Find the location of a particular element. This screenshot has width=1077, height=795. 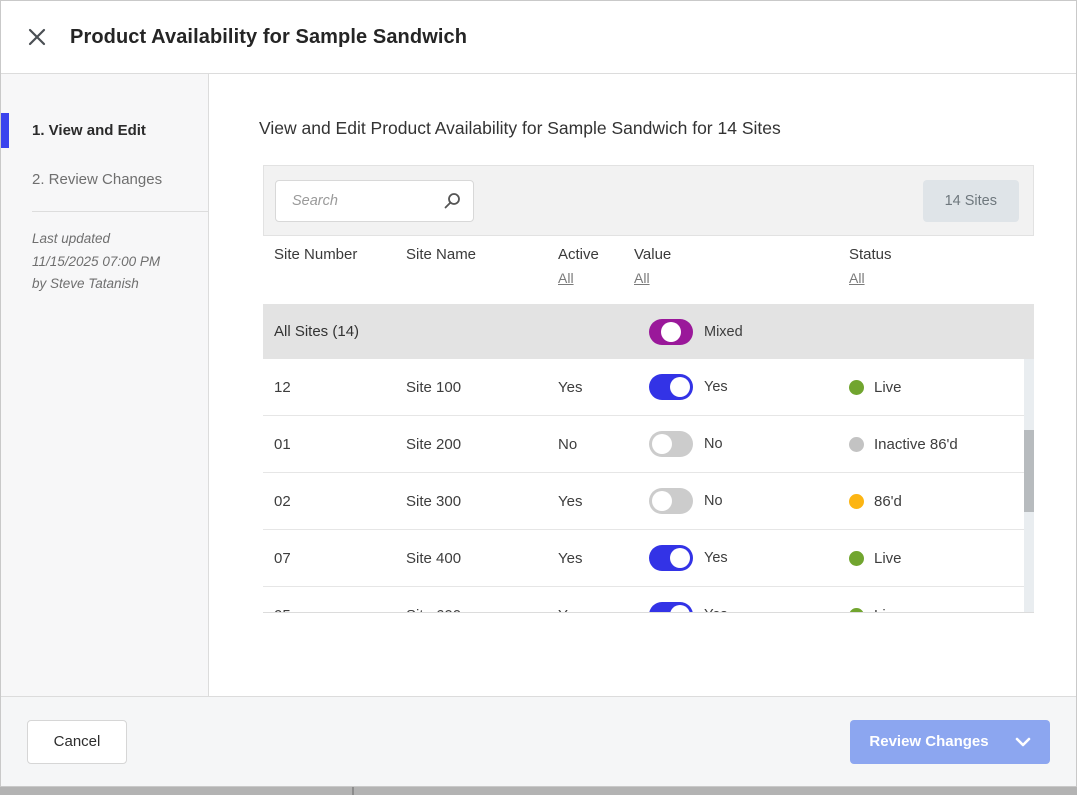

search-box is located at coordinates (374, 200).